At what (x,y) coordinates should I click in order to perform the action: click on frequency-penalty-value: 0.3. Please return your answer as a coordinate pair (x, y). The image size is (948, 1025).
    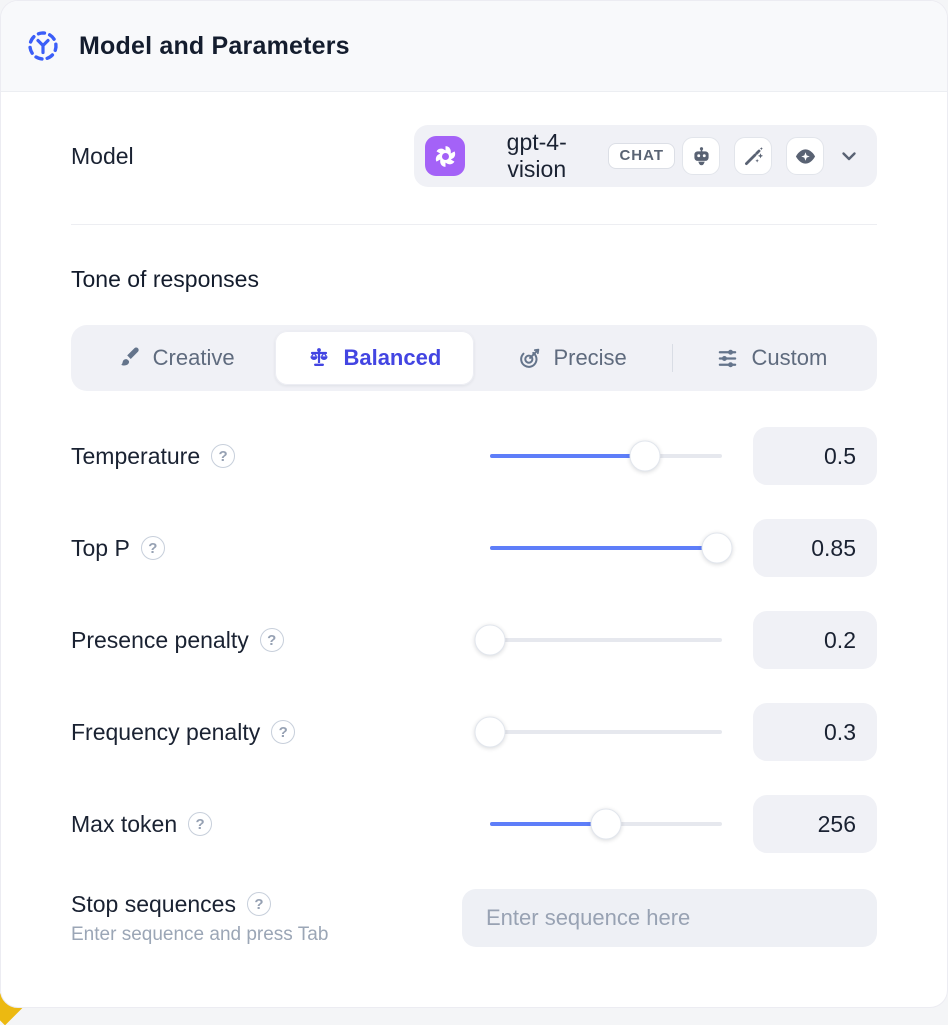
    Looking at the image, I should click on (815, 732).